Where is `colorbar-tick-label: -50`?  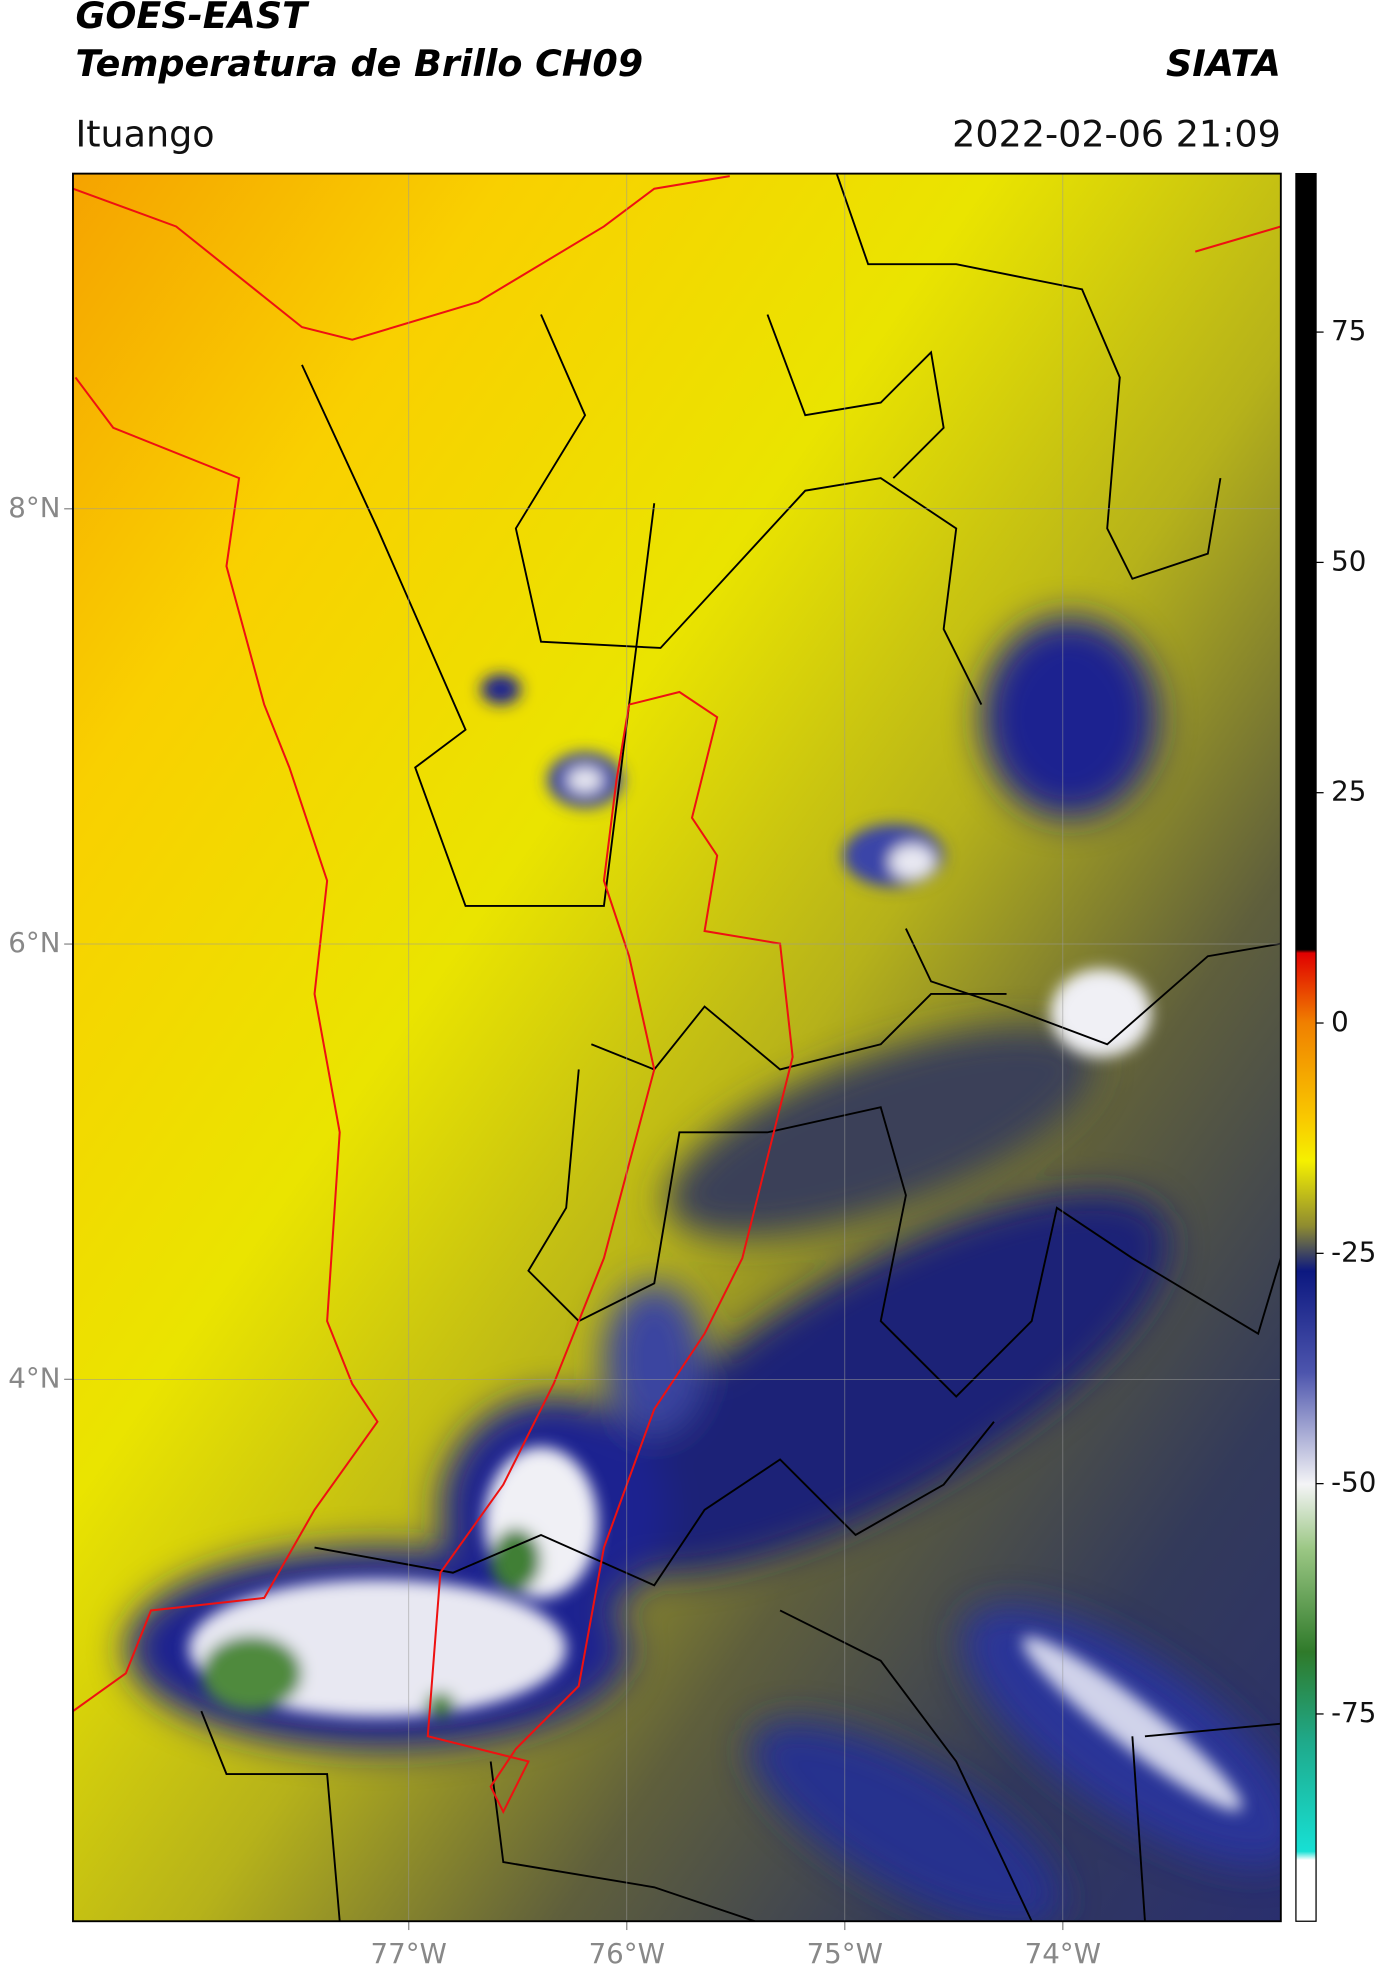 colorbar-tick-label: -50 is located at coordinates (1353, 1482).